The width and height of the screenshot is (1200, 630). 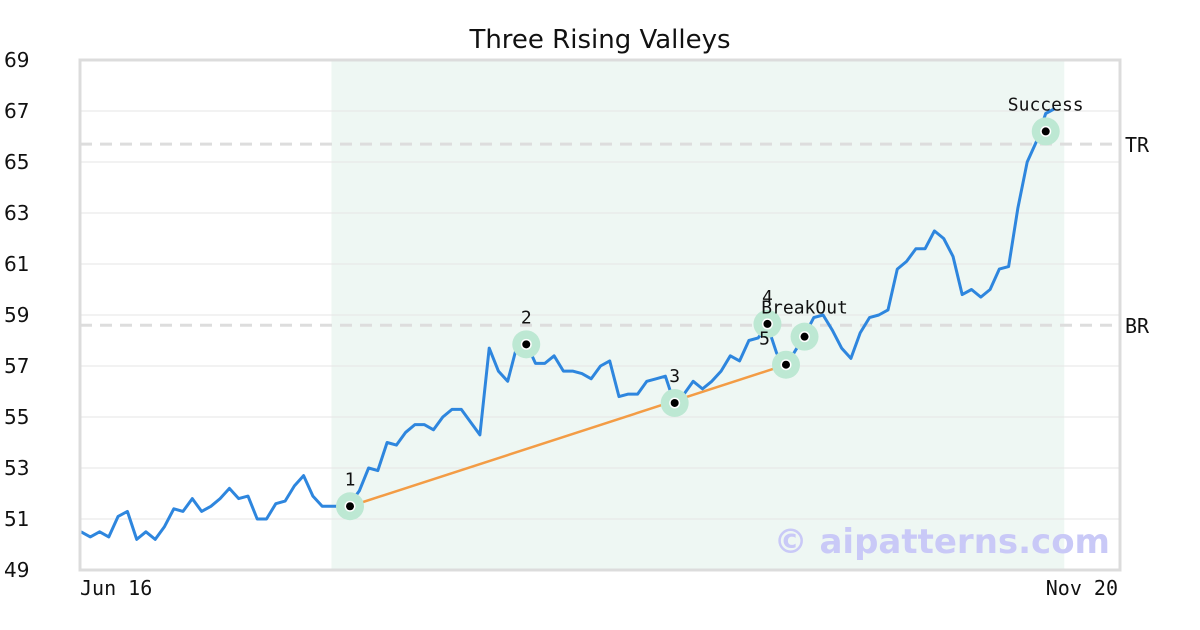 I want to click on marker-label: 4, so click(x=767, y=297).